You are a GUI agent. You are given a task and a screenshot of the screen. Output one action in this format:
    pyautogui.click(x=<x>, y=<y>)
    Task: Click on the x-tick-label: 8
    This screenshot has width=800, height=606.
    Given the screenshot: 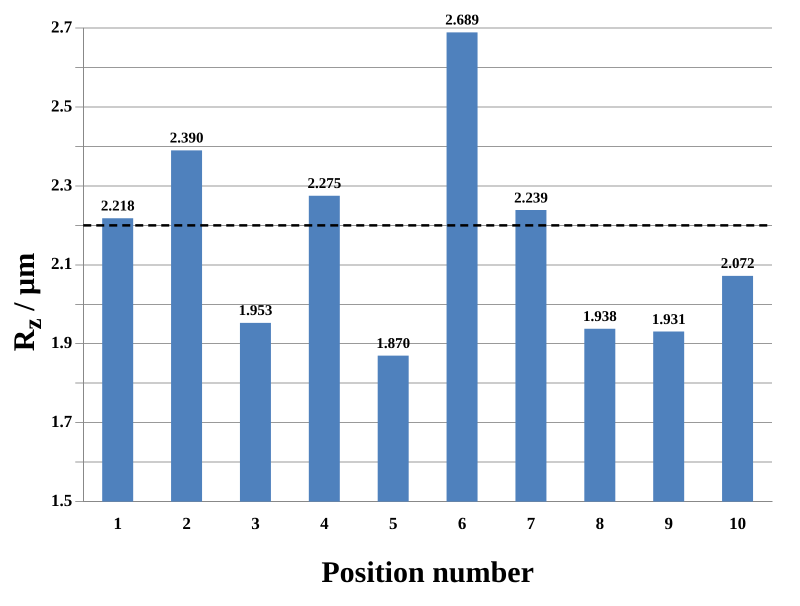 What is the action you would take?
    pyautogui.click(x=600, y=524)
    